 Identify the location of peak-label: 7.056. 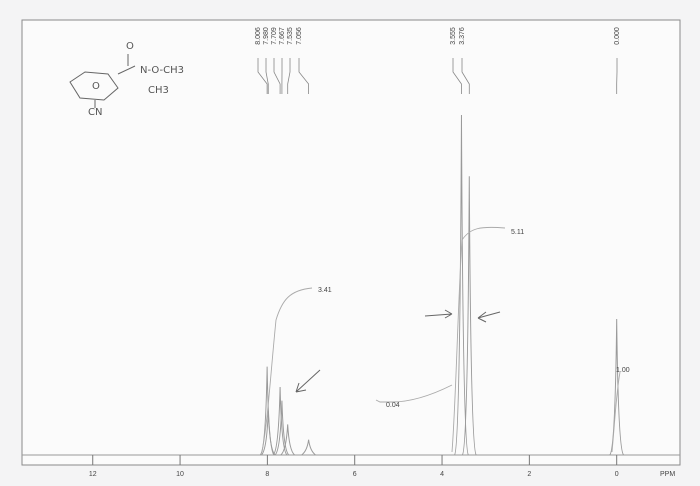
(299, 36).